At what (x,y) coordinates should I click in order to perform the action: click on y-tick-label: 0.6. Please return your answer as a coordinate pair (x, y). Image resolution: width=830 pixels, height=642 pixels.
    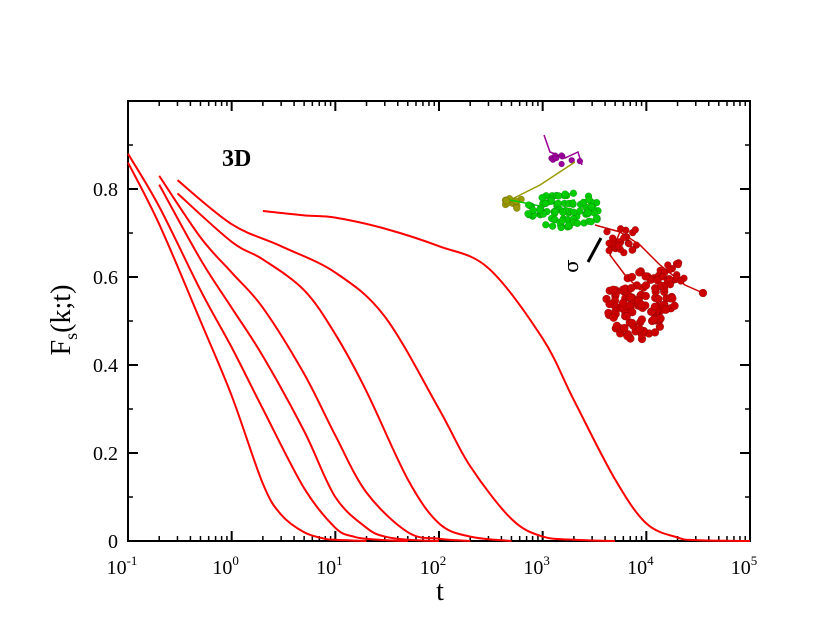
    Looking at the image, I should click on (105, 278).